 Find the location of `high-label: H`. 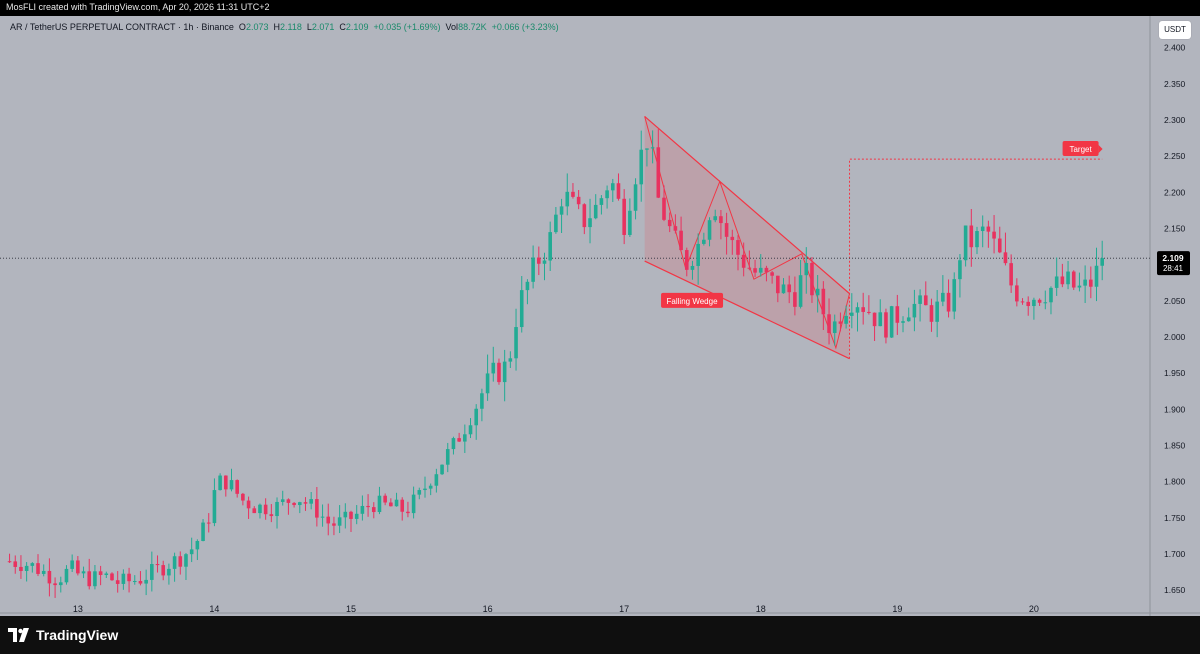

high-label: H is located at coordinates (276, 27).